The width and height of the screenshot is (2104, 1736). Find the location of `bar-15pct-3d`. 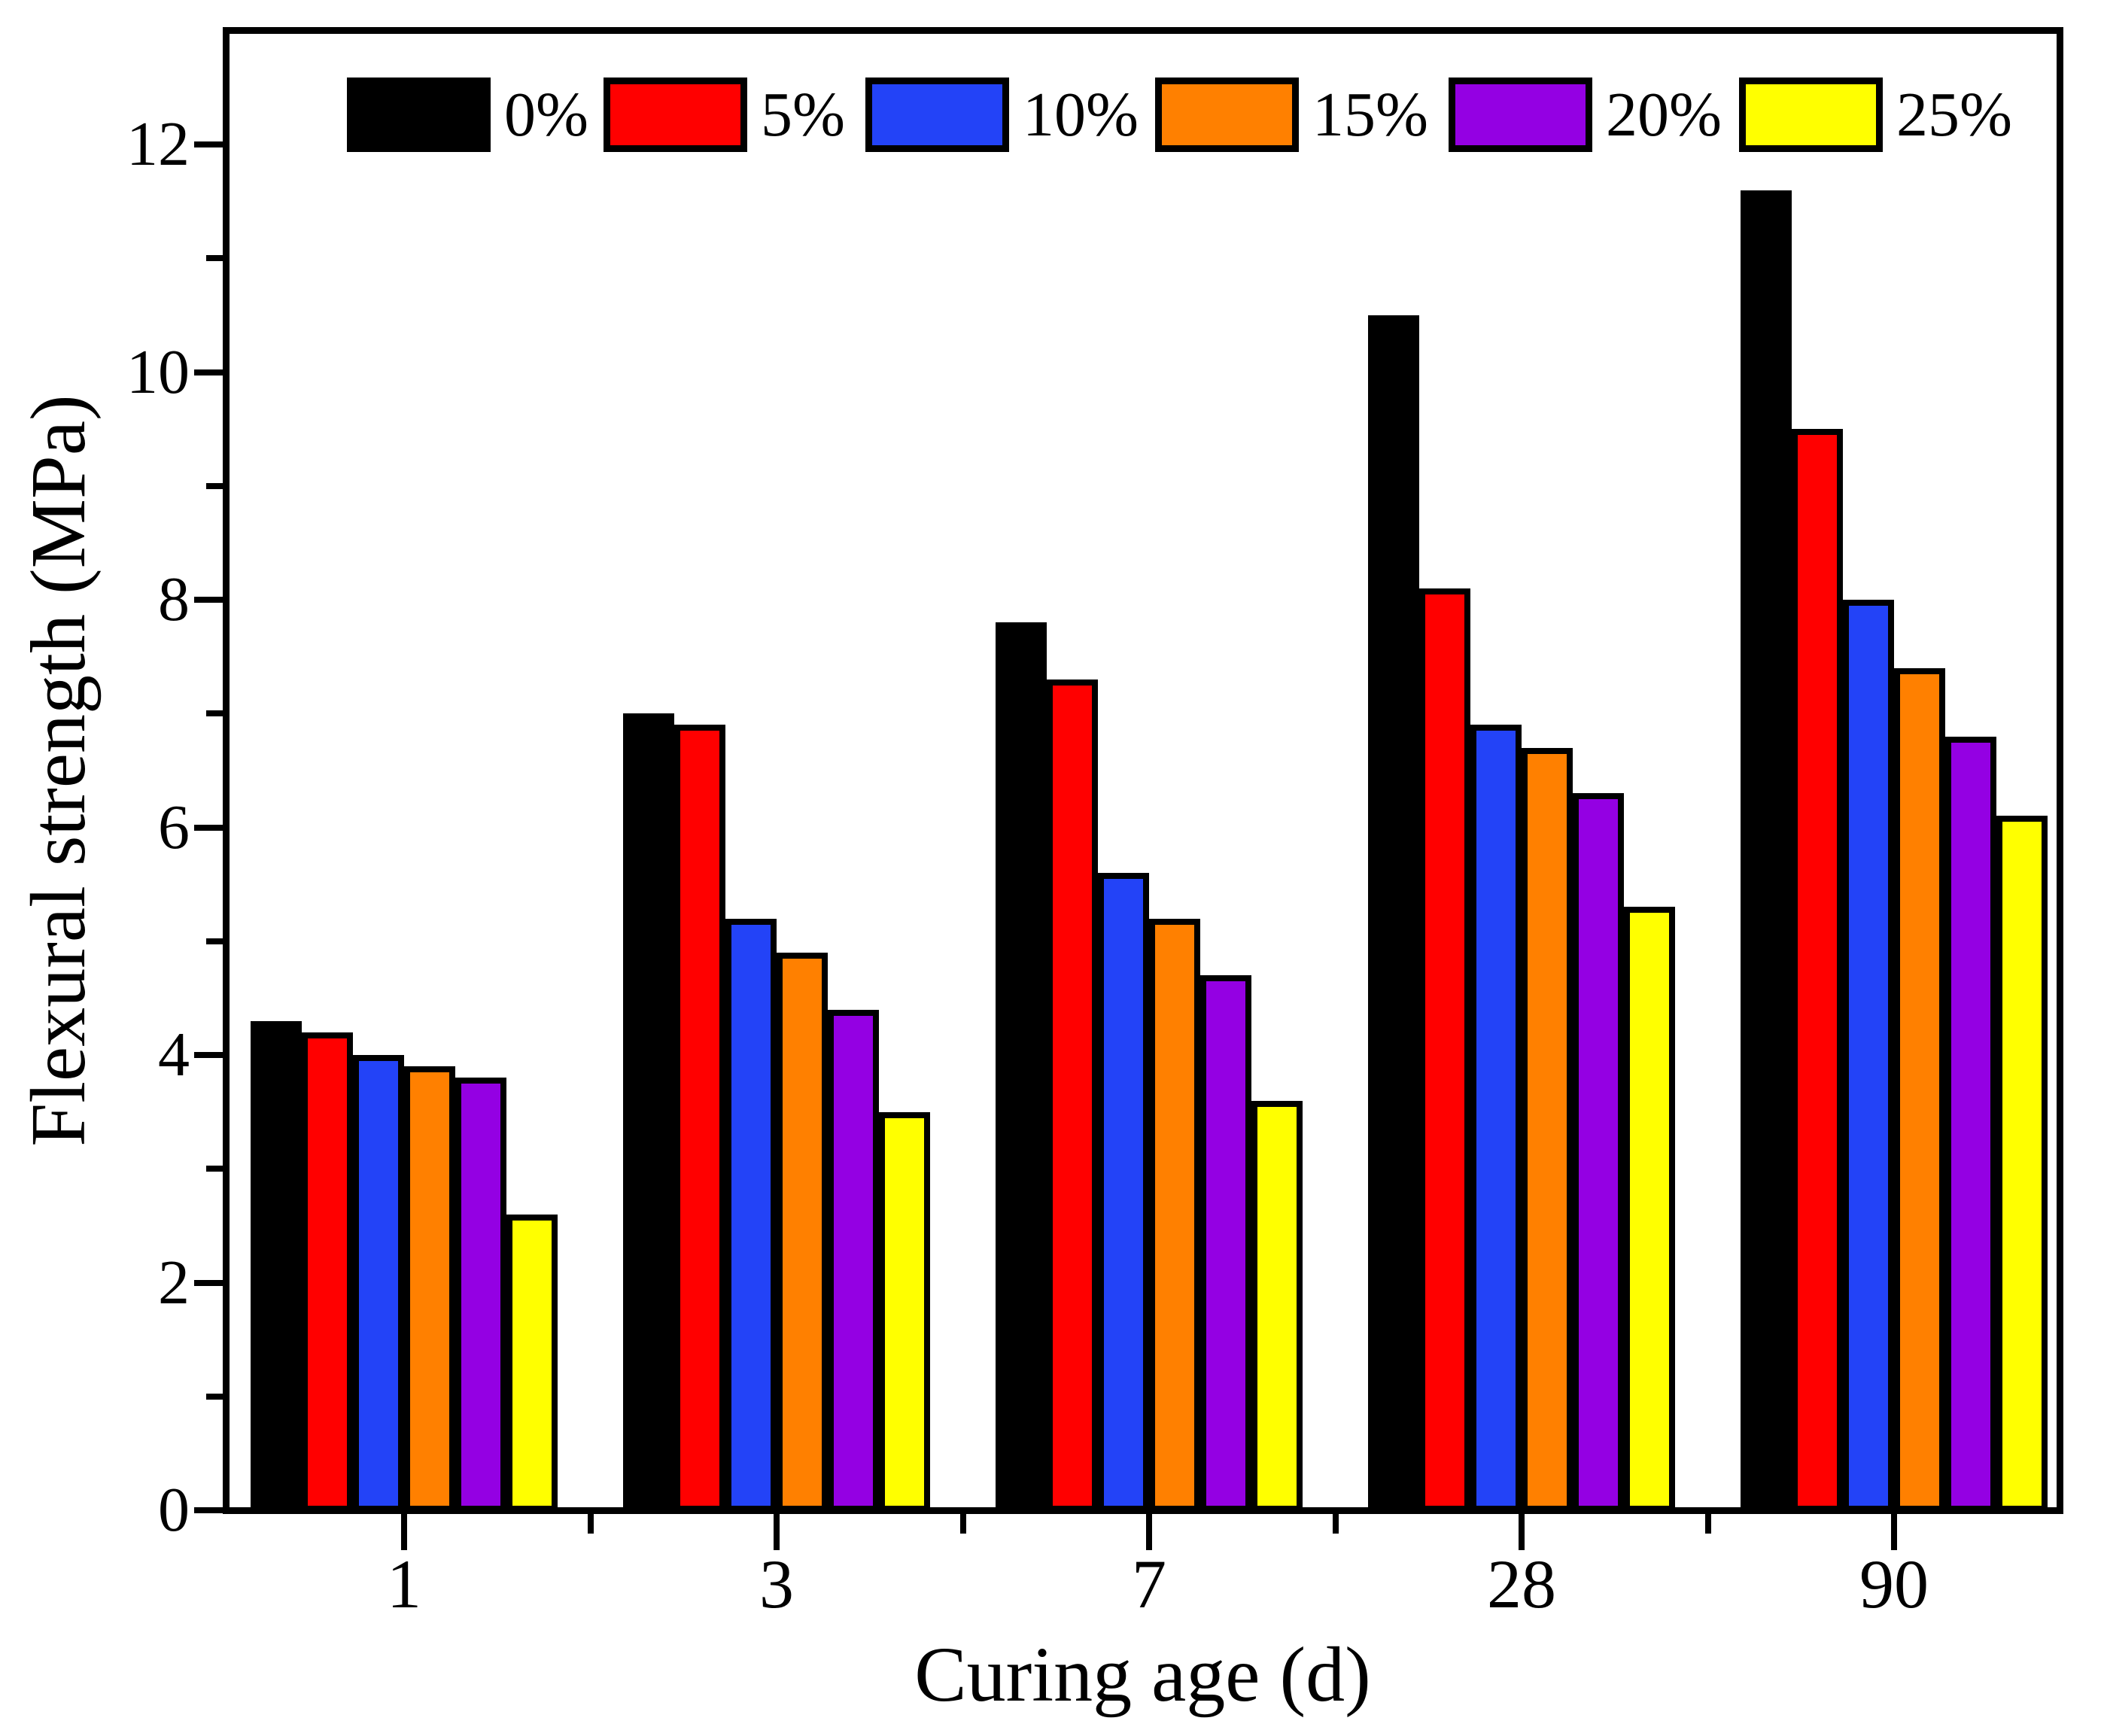

bar-15pct-3d is located at coordinates (802, 1232).